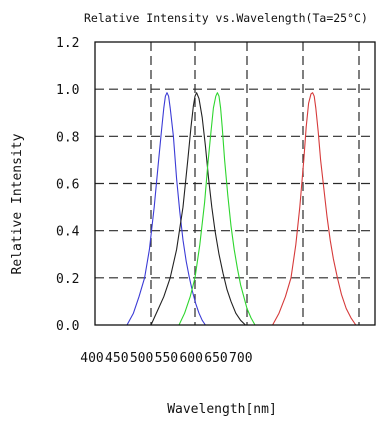  Describe the element at coordinates (68, 232) in the screenshot. I see `y-tick-label: 0.4` at that location.